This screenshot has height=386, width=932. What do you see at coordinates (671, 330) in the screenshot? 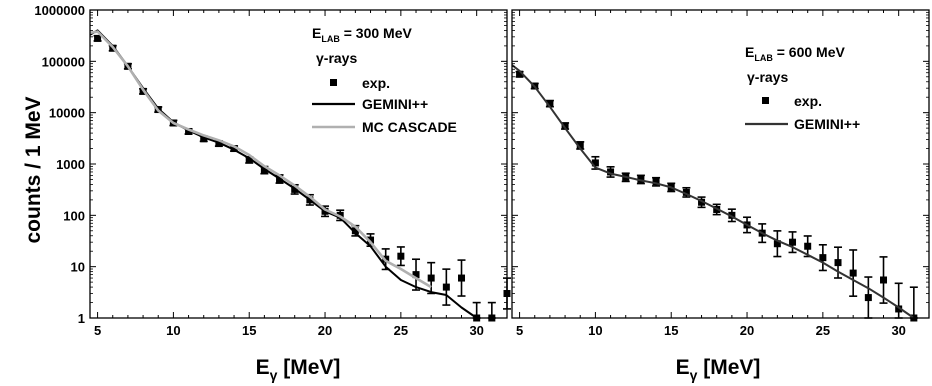
I see `right-x-tick-label: 15` at bounding box center [671, 330].